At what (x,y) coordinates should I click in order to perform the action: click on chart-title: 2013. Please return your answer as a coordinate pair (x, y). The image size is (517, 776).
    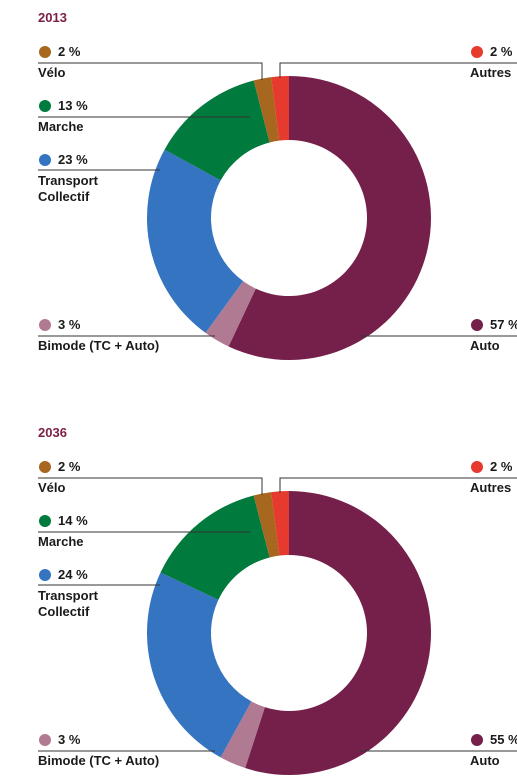
    Looking at the image, I should click on (52, 17).